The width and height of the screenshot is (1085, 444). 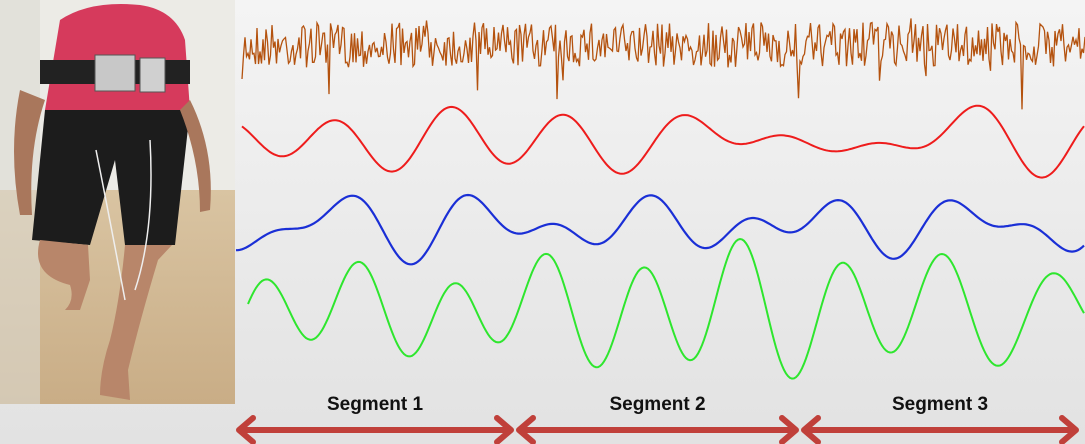 I want to click on segment-arrows, so click(x=657, y=429).